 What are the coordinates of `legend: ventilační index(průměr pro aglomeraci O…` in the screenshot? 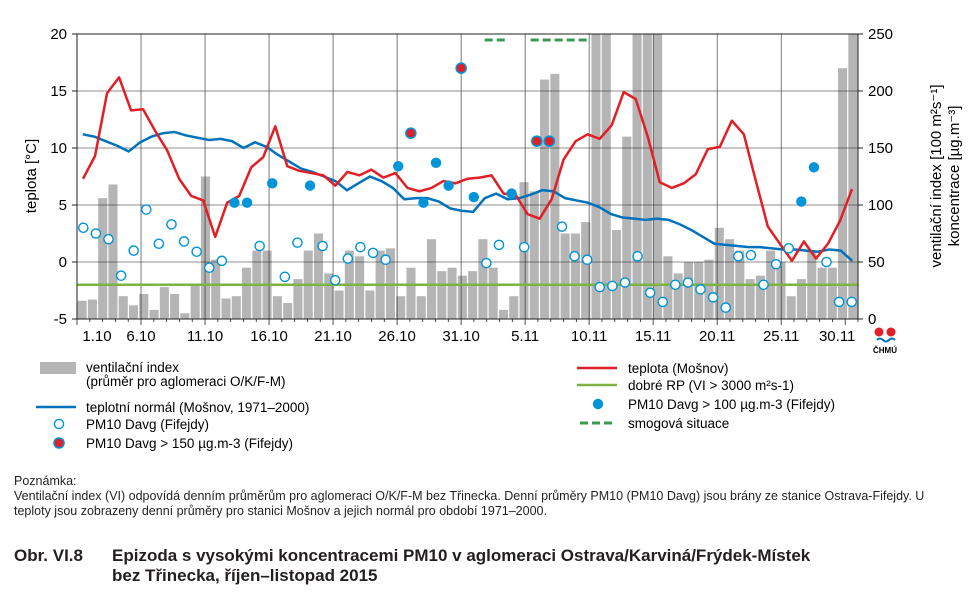 It's located at (435, 405).